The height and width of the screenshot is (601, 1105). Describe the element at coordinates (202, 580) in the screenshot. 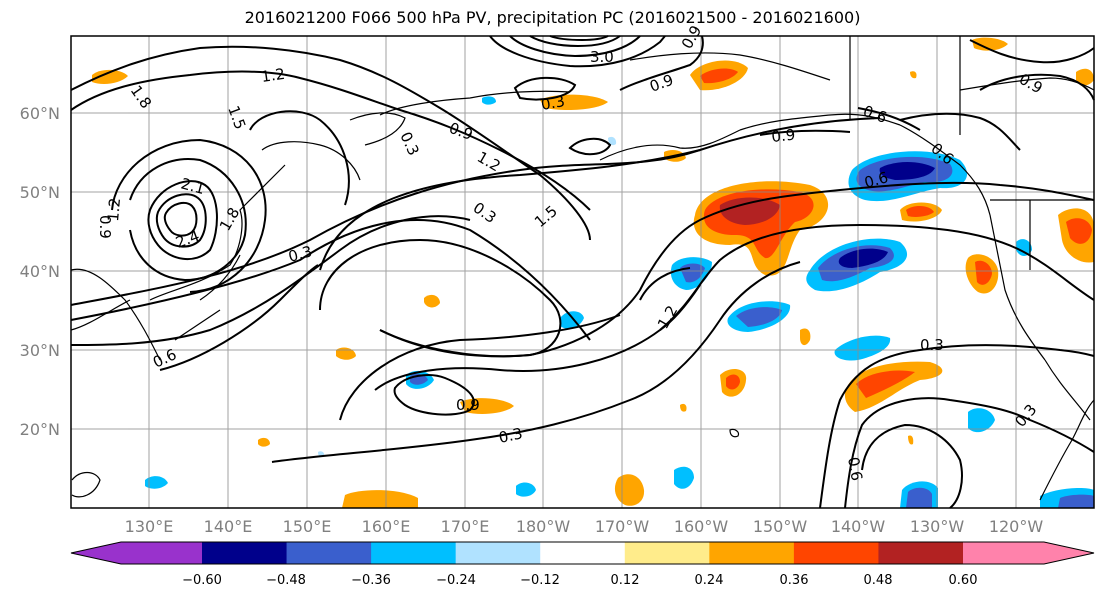

I see `colorbar-label: −0.60` at that location.